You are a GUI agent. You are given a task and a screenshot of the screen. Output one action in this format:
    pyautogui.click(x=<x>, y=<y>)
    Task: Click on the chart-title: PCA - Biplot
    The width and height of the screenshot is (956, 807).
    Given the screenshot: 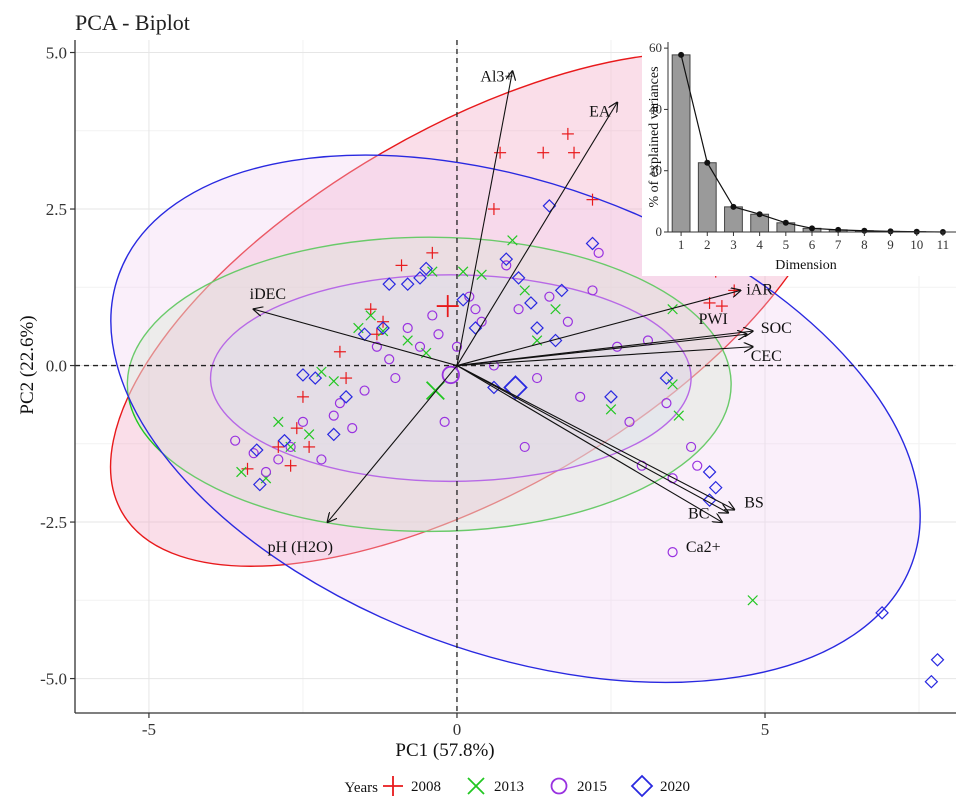 What is the action you would take?
    pyautogui.click(x=132, y=22)
    